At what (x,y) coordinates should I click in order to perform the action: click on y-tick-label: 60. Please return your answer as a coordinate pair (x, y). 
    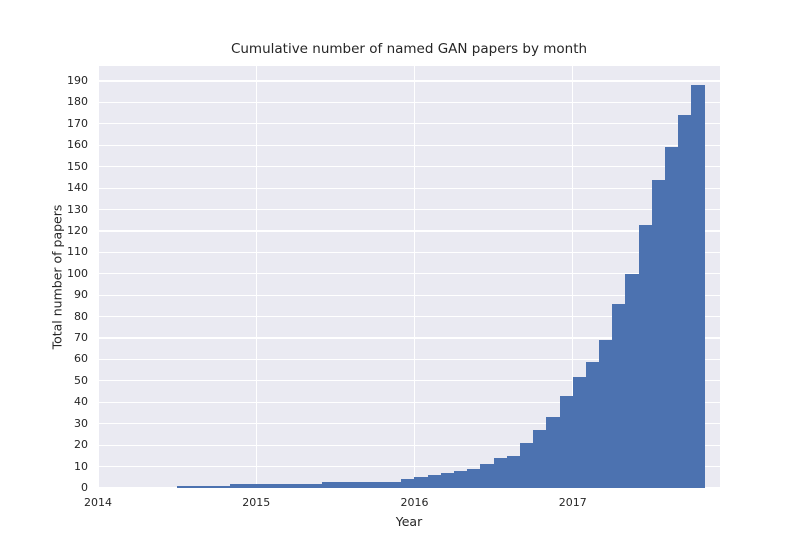
    Looking at the image, I should click on (81, 359).